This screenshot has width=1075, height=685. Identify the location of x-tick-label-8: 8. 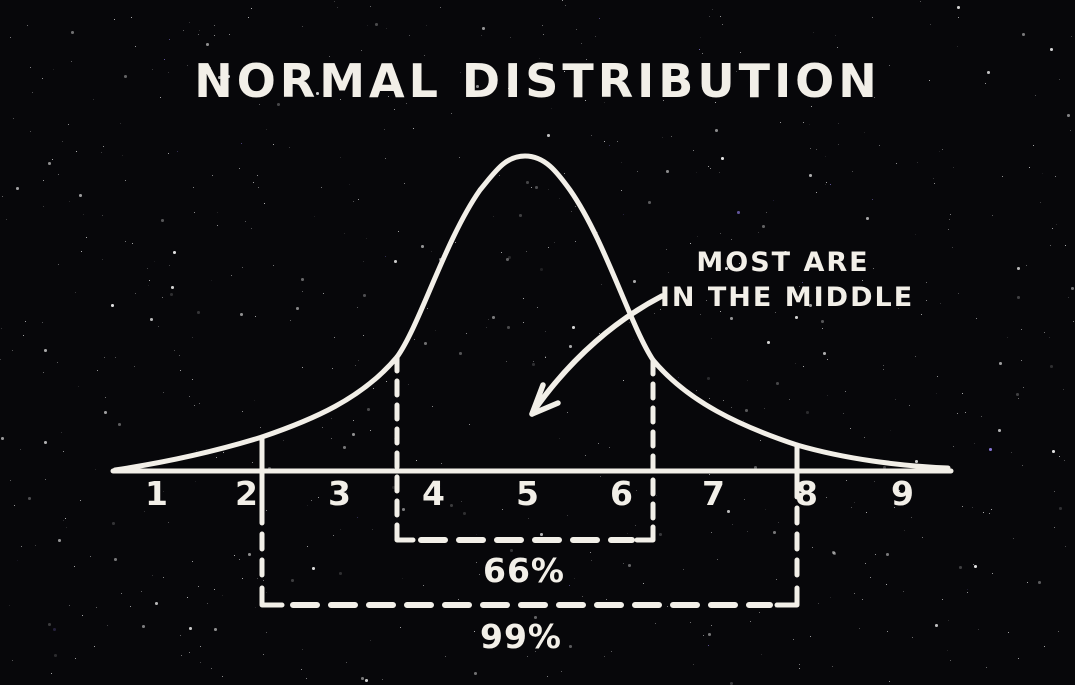
(807, 493).